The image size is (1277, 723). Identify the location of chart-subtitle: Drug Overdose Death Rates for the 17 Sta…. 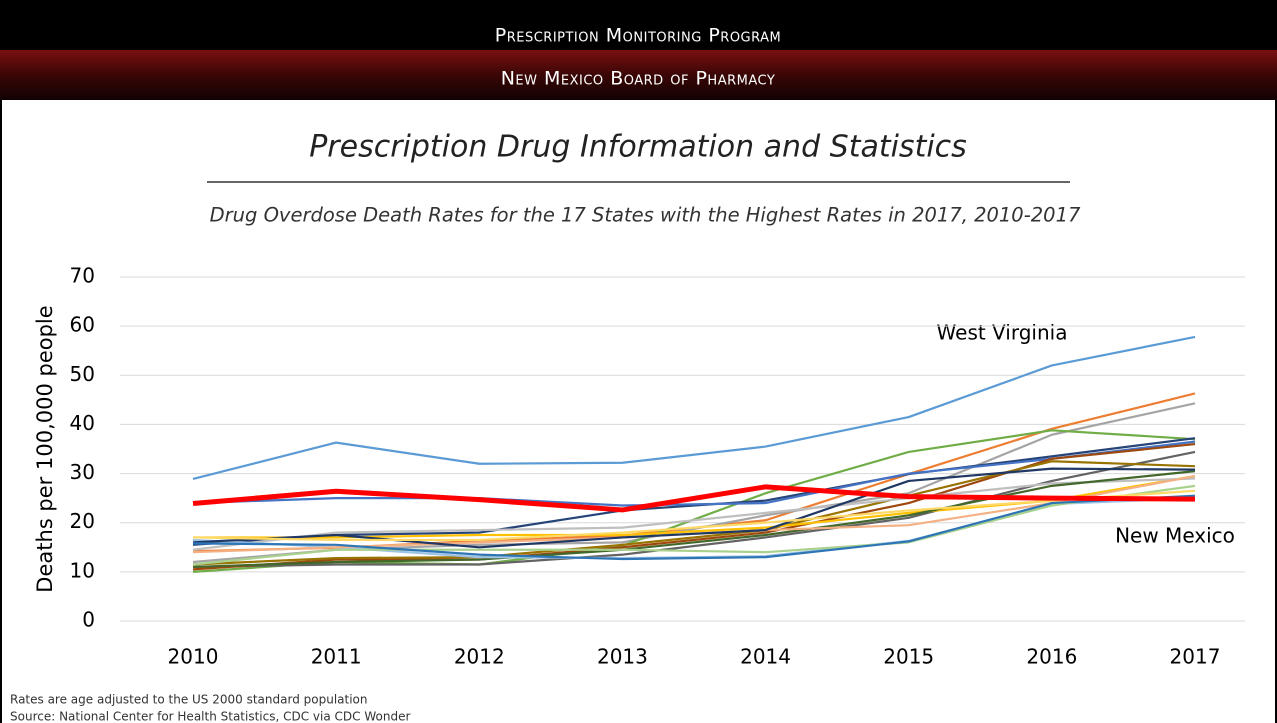
(645, 215).